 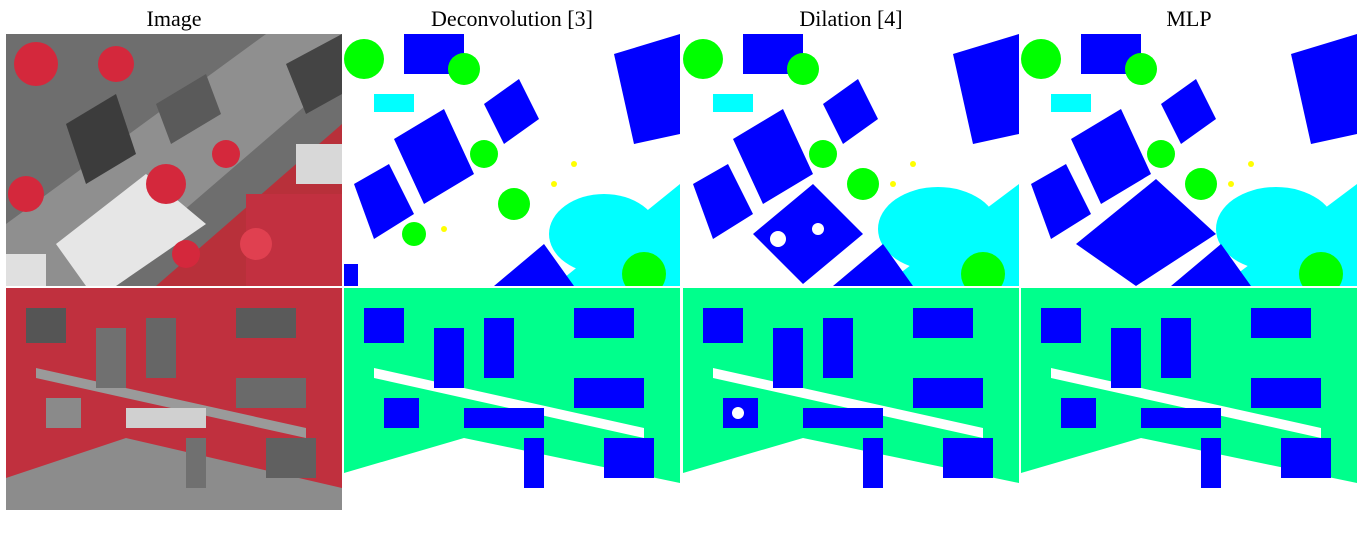 I want to click on column-title-dilation: Dilation [4], so click(x=851, y=18).